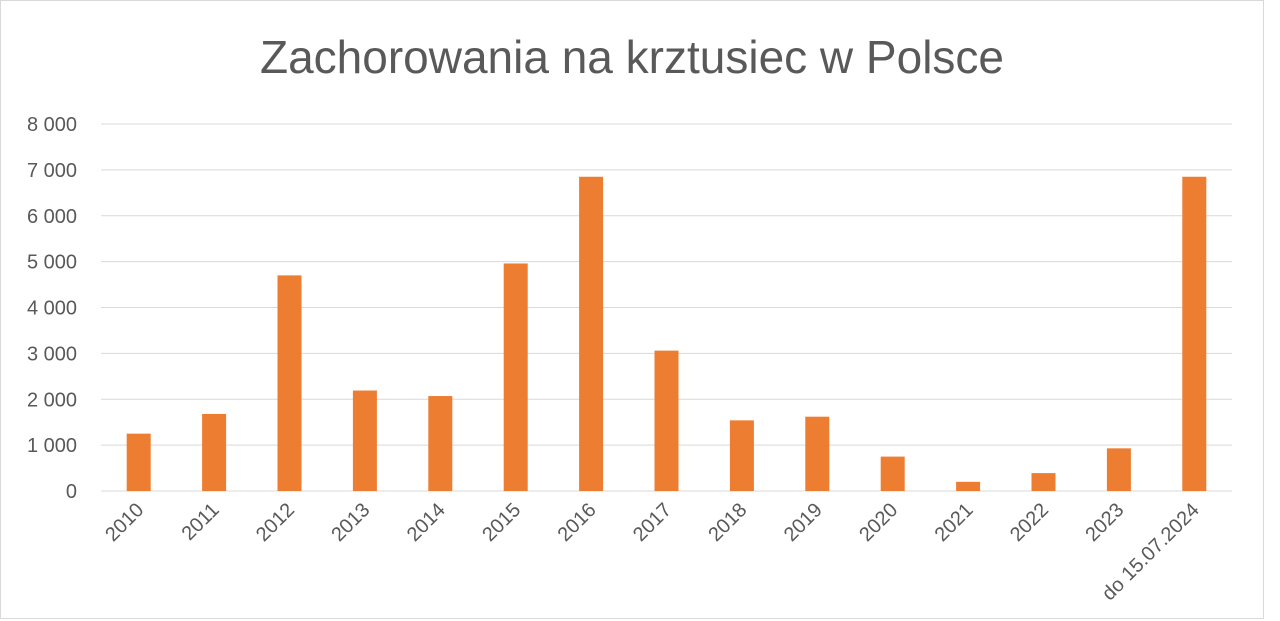 This screenshot has width=1280, height=621. I want to click on x-tick-label: 2018, so click(727, 522).